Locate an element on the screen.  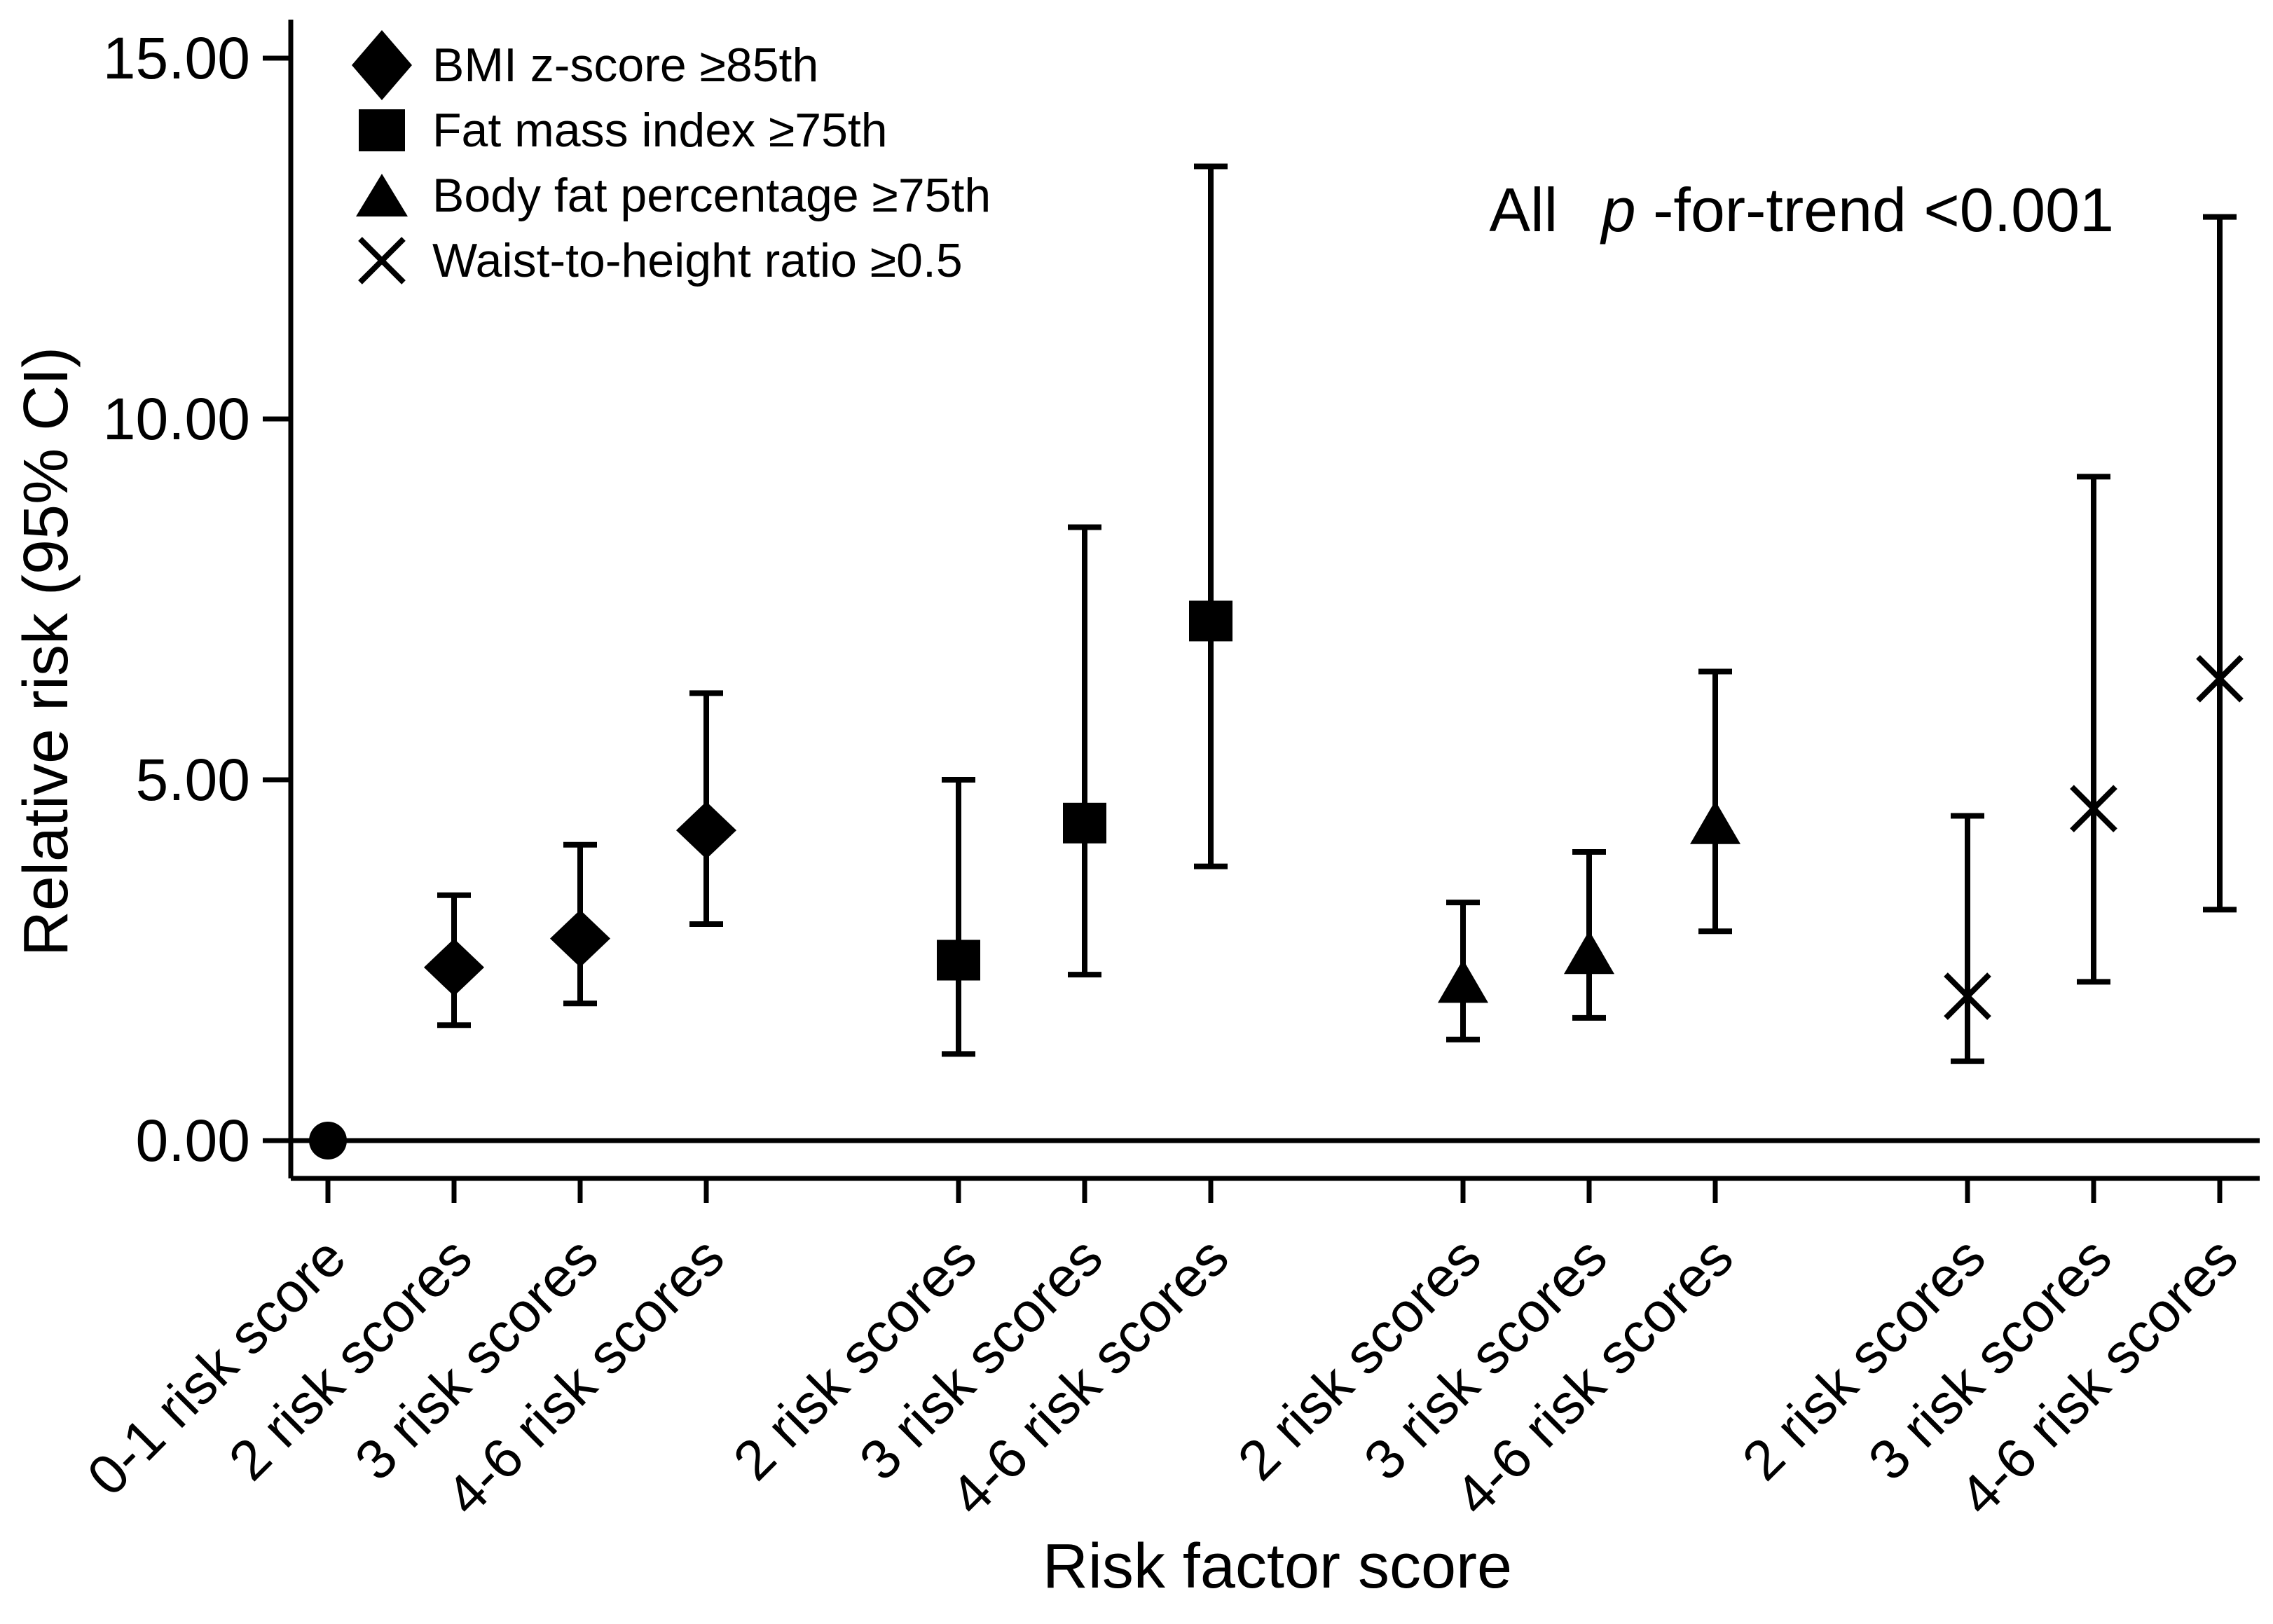
diamond-marker-icon is located at coordinates (382, 65).